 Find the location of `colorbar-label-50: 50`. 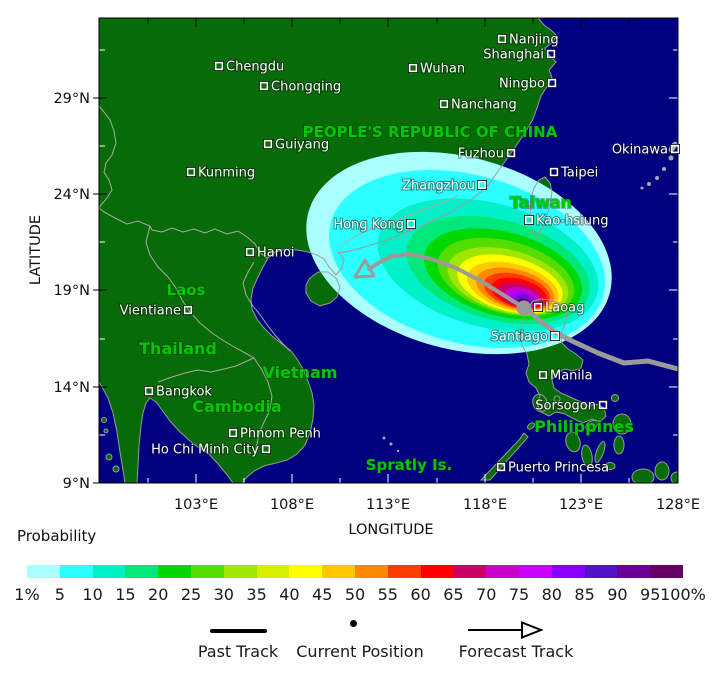

colorbar-label-50: 50 is located at coordinates (355, 594).